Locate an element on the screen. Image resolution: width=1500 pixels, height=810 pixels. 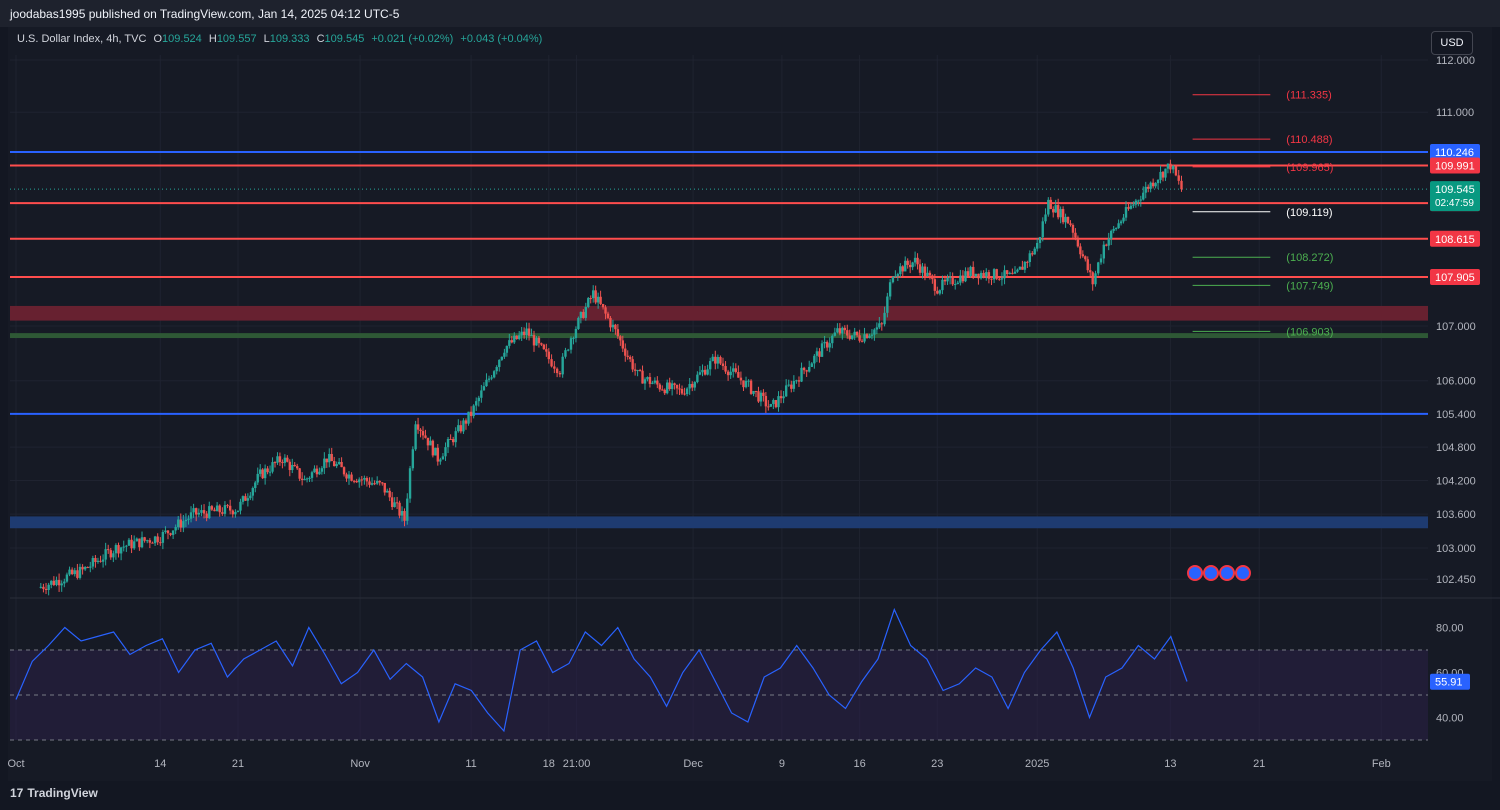
currency-button: USD is located at coordinates (1452, 43).